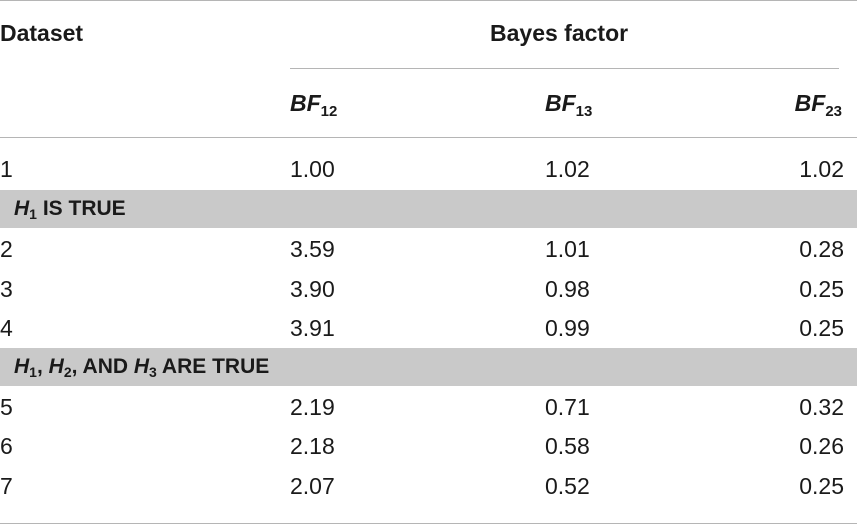 Image resolution: width=857 pixels, height=525 pixels. I want to click on header-bayes-factor: Bayes factor, so click(559, 33).